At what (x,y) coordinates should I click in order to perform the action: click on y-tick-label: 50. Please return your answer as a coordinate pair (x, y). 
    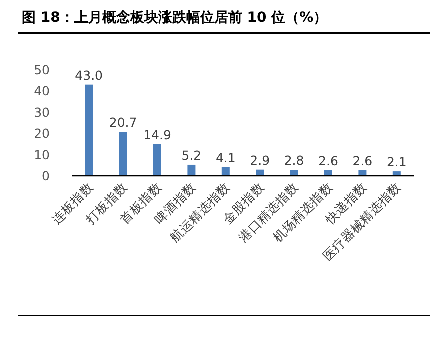
    Looking at the image, I should click on (42, 70).